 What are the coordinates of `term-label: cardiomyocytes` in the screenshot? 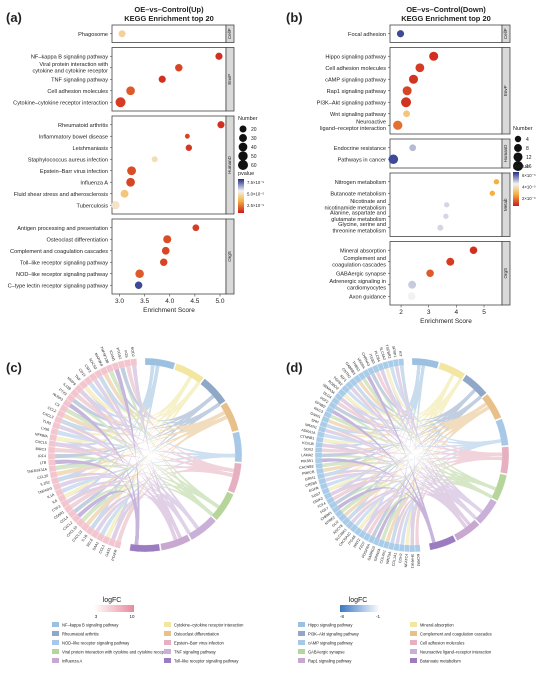 It's located at (366, 288).